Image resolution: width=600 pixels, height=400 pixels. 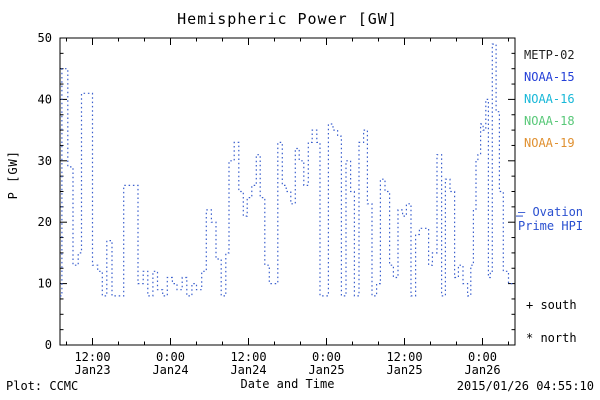 What do you see at coordinates (45, 99) in the screenshot?
I see `svg-text: 40` at bounding box center [45, 99].